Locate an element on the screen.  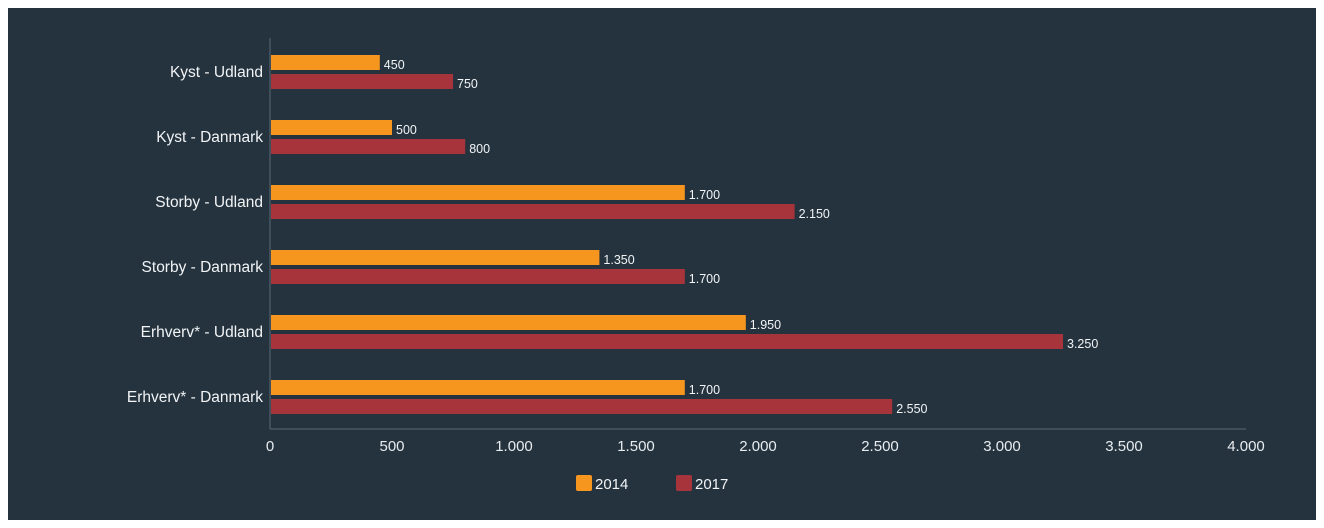
data-label-2014: 500 is located at coordinates (406, 130).